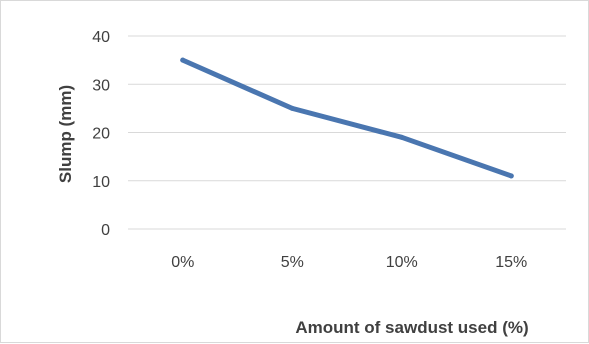 The height and width of the screenshot is (344, 589). Describe the element at coordinates (65, 134) in the screenshot. I see `y-axis-title: Slump (mm)` at that location.